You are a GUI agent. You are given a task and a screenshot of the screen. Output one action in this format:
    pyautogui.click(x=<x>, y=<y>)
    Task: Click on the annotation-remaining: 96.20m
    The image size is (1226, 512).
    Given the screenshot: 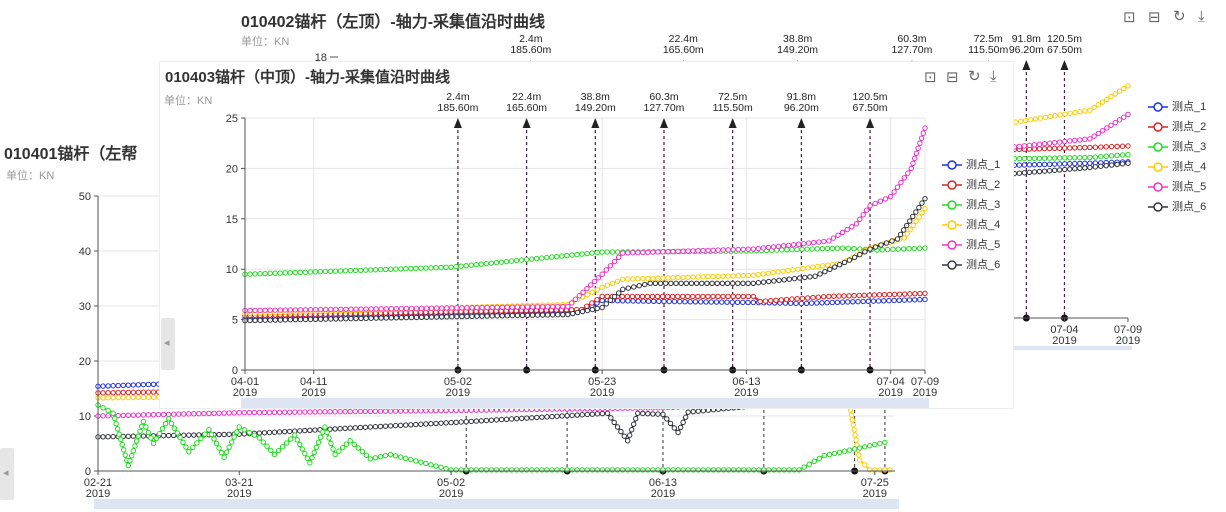 What is the action you would take?
    pyautogui.click(x=801, y=108)
    